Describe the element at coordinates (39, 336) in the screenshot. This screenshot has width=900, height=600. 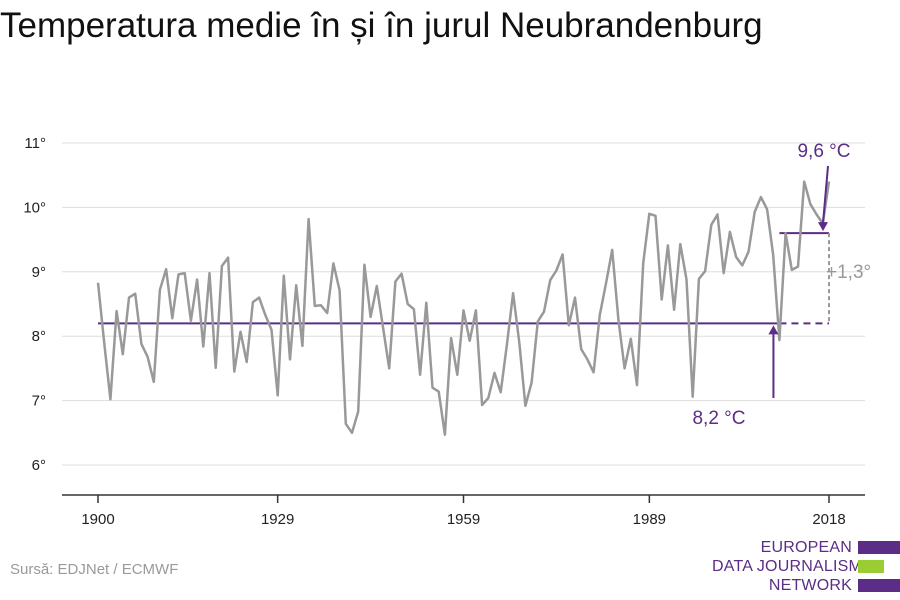
I see `y-tick-label: 8°` at that location.